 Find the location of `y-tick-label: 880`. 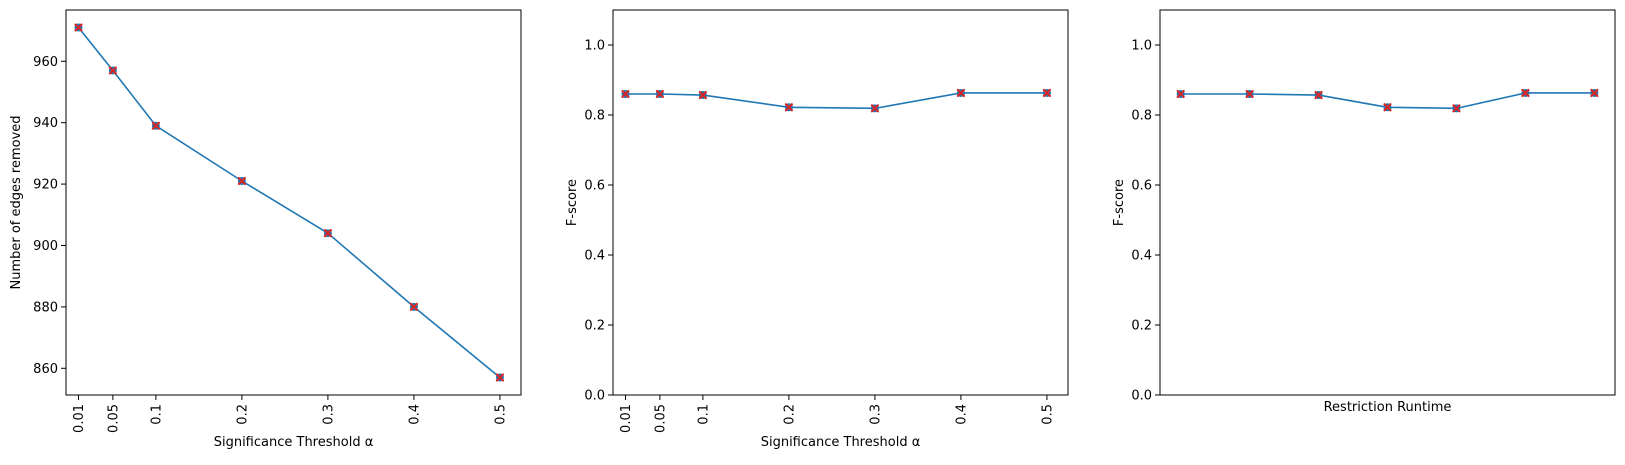

y-tick-label: 880 is located at coordinates (45, 307).